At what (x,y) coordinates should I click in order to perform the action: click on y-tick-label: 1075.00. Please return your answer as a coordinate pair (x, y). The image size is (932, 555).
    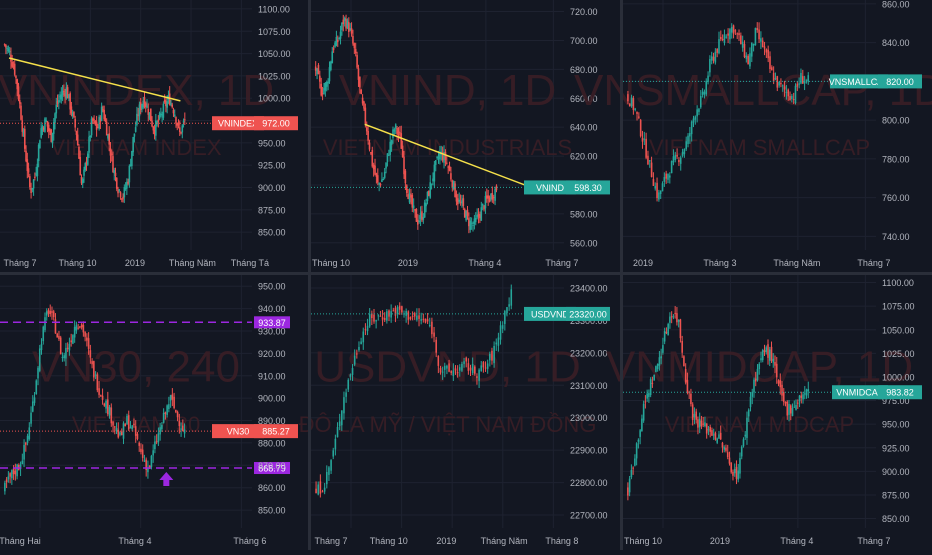
    Looking at the image, I should click on (898, 307).